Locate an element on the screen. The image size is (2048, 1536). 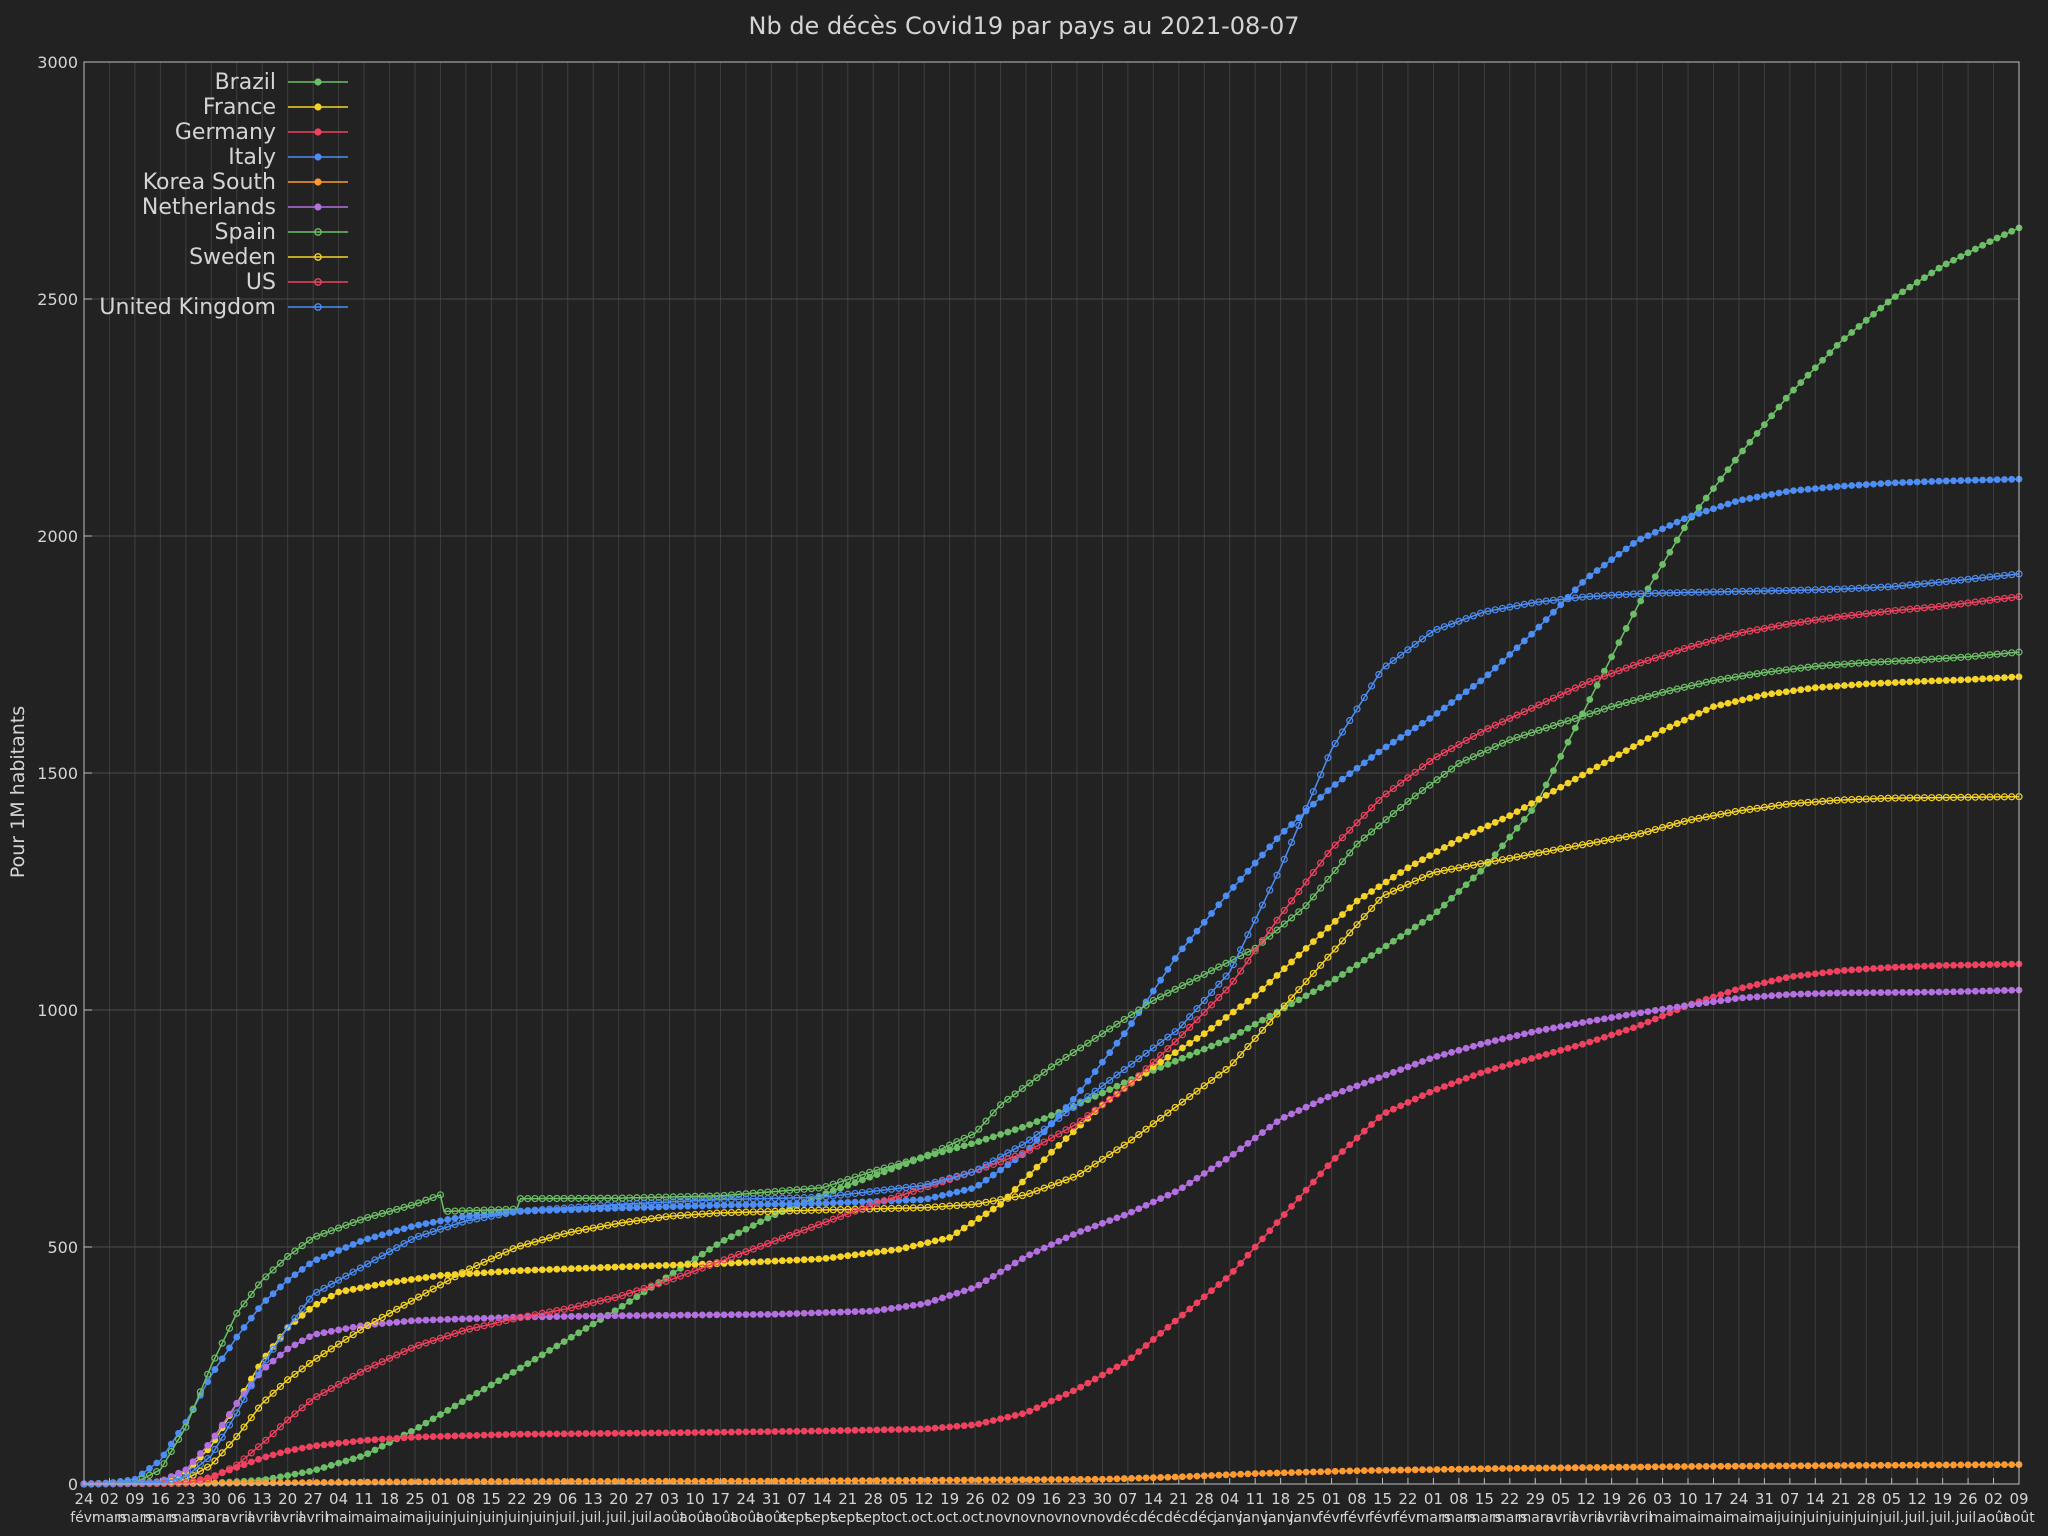
x-tick-label-month: mai is located at coordinates (364, 1518).